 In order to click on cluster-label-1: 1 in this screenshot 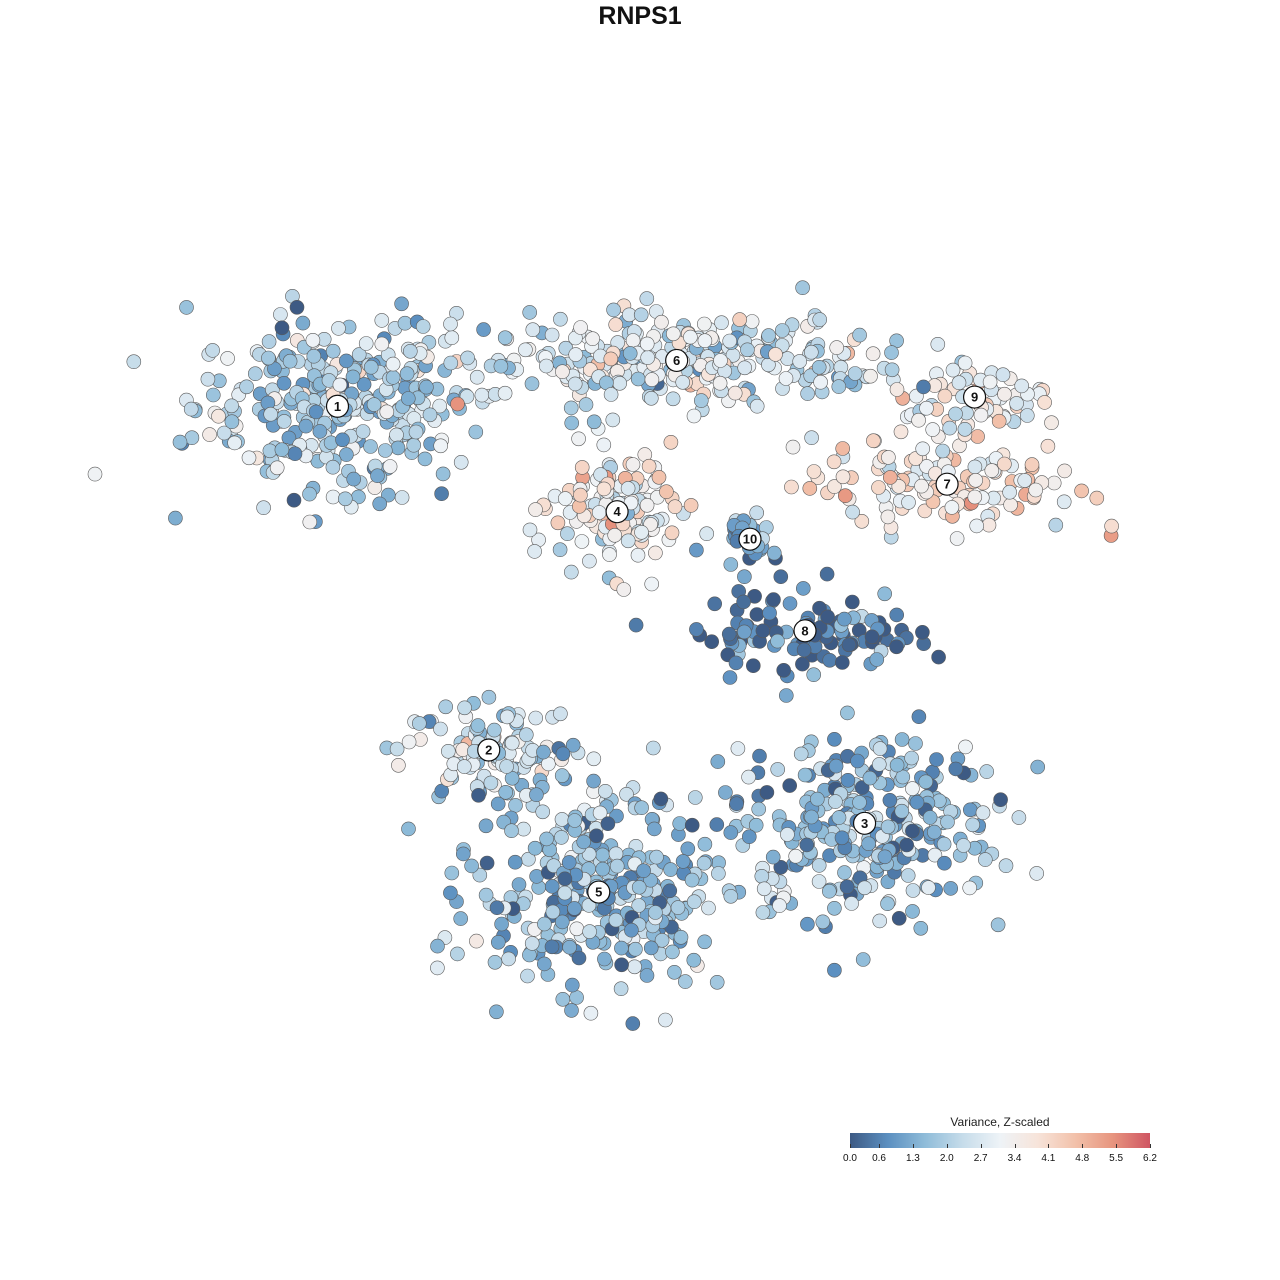, I will do `click(337, 406)`.